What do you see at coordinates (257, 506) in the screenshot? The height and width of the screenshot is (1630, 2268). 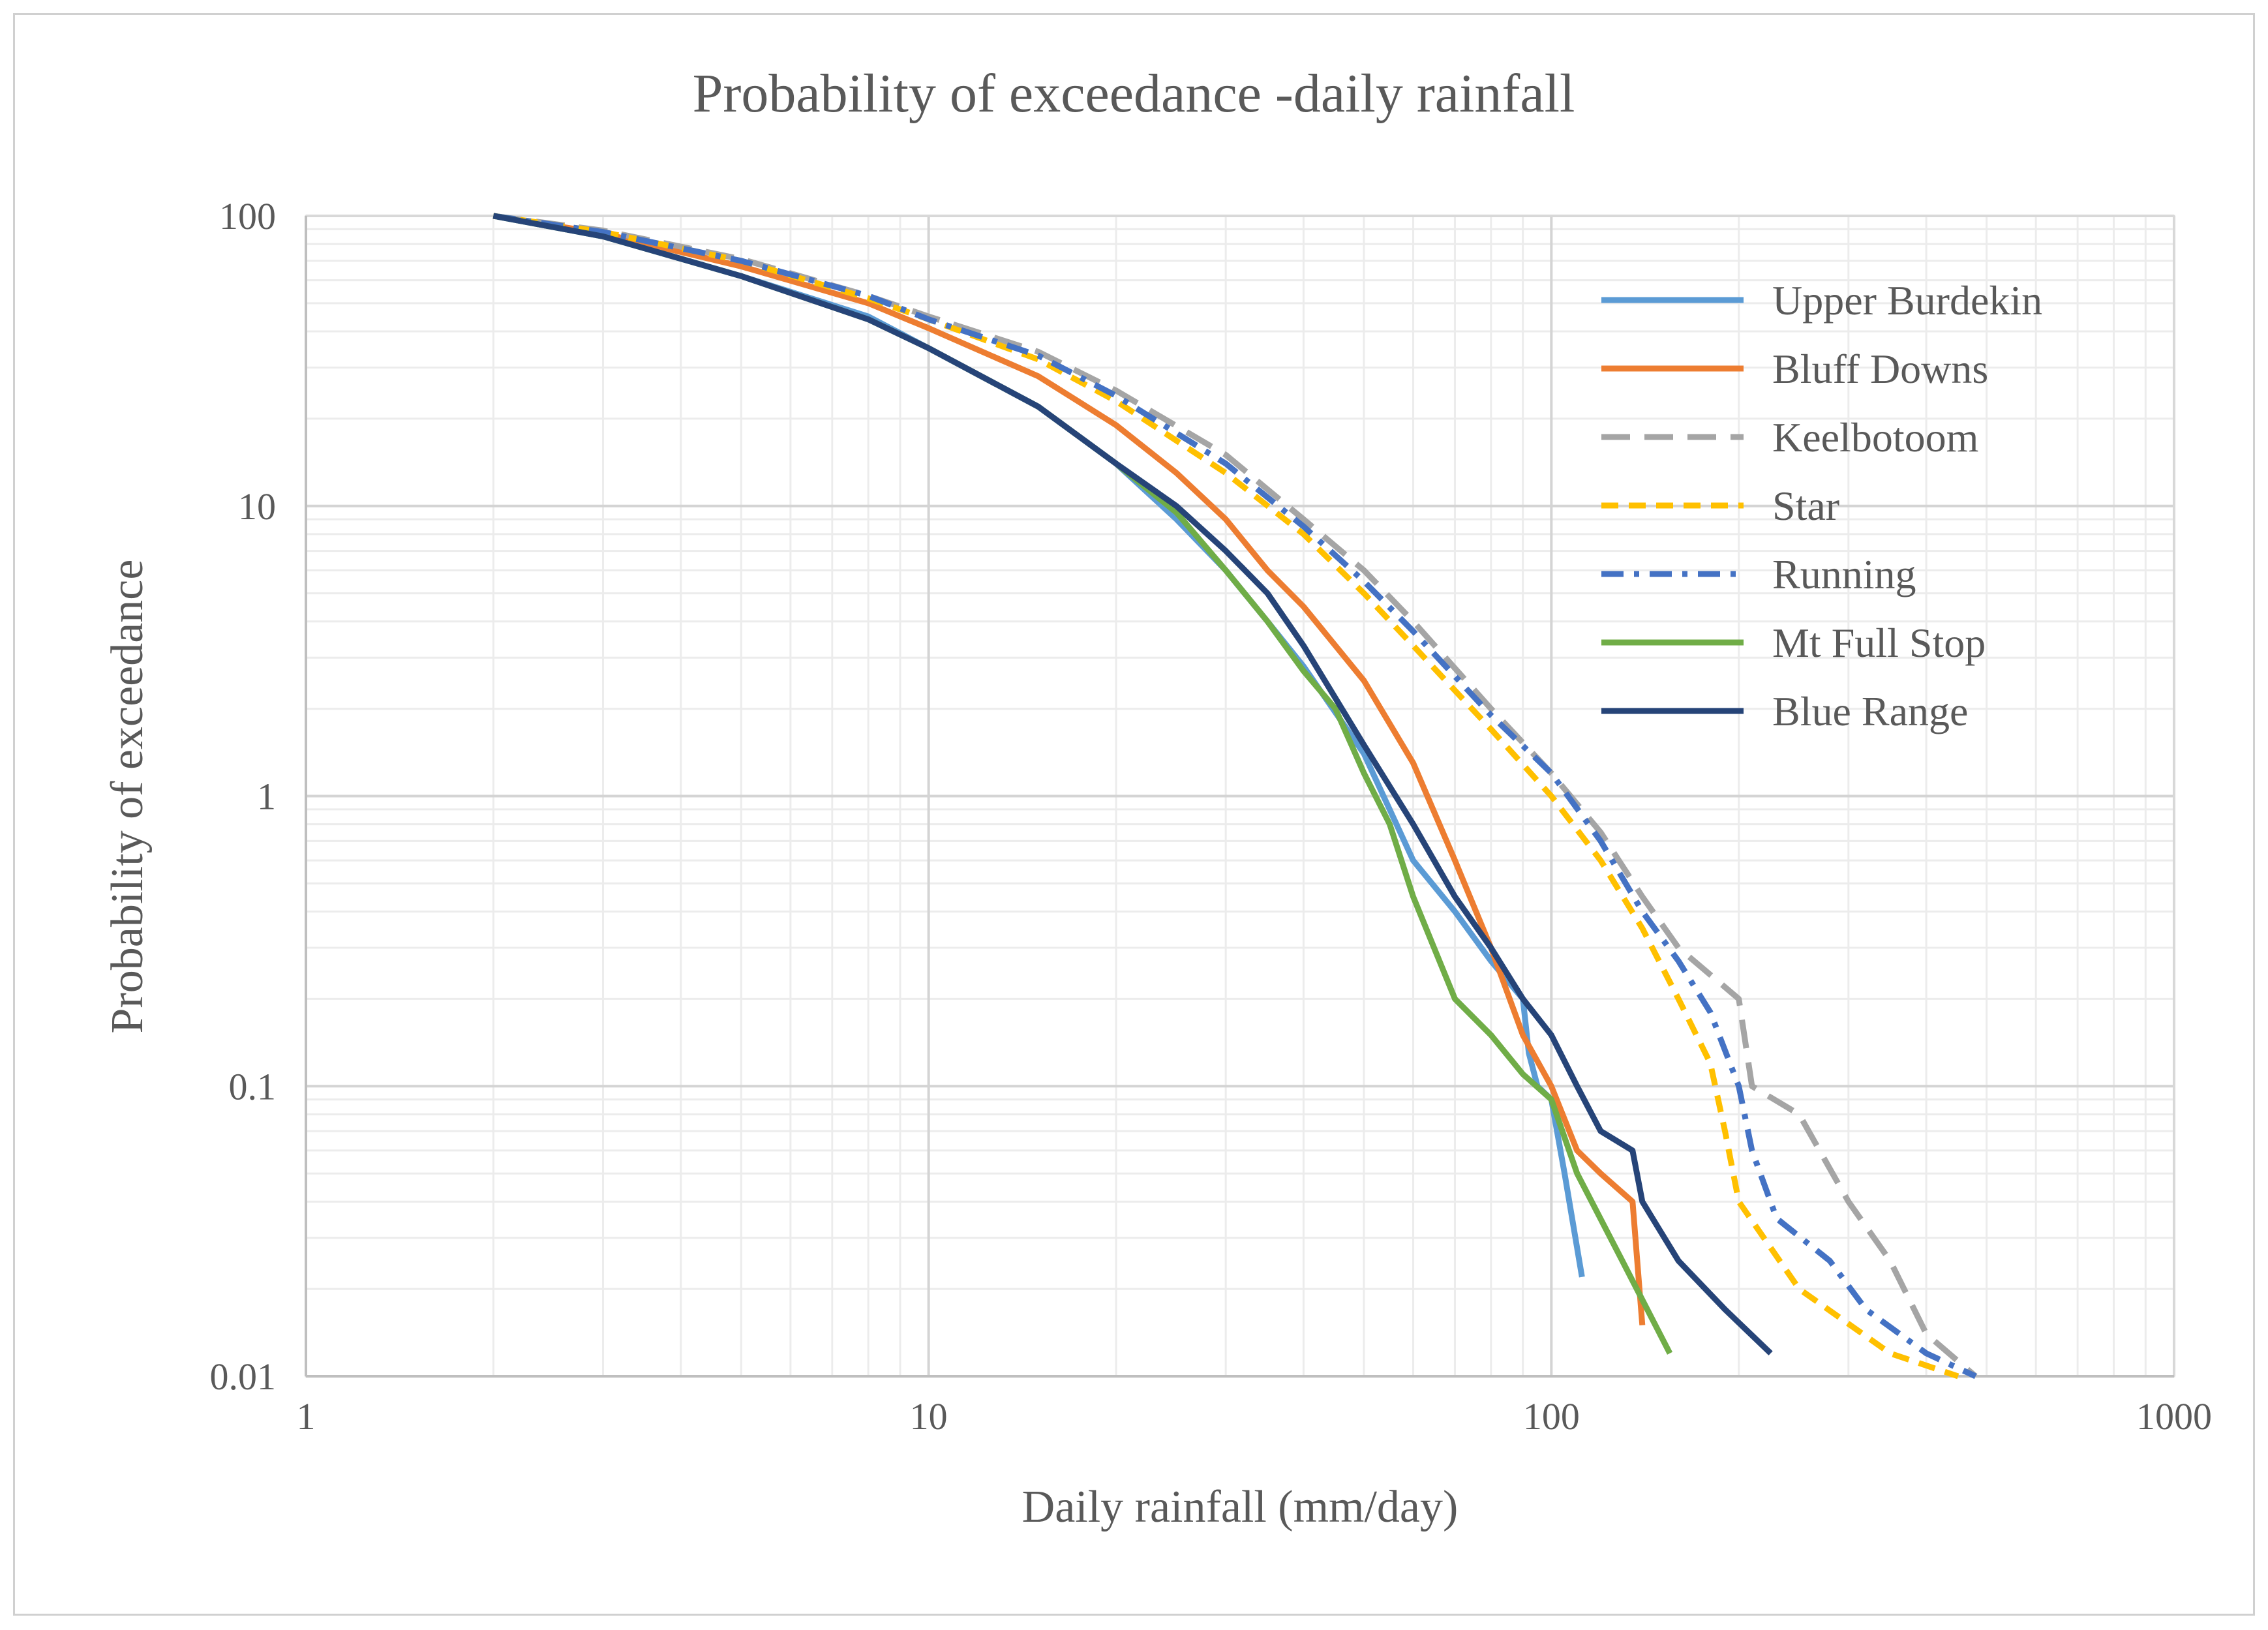 I see `y-tick-label: 10` at bounding box center [257, 506].